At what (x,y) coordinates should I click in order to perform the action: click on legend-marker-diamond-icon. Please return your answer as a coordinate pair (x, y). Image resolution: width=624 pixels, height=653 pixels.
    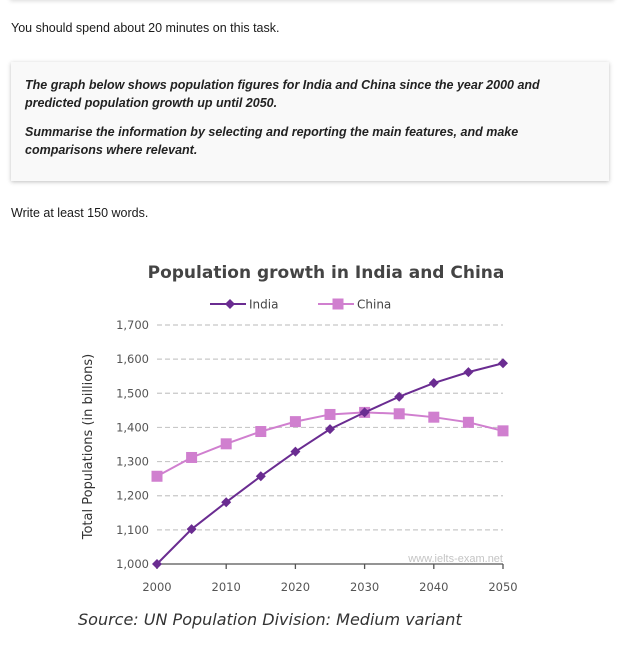
    Looking at the image, I should click on (230, 304).